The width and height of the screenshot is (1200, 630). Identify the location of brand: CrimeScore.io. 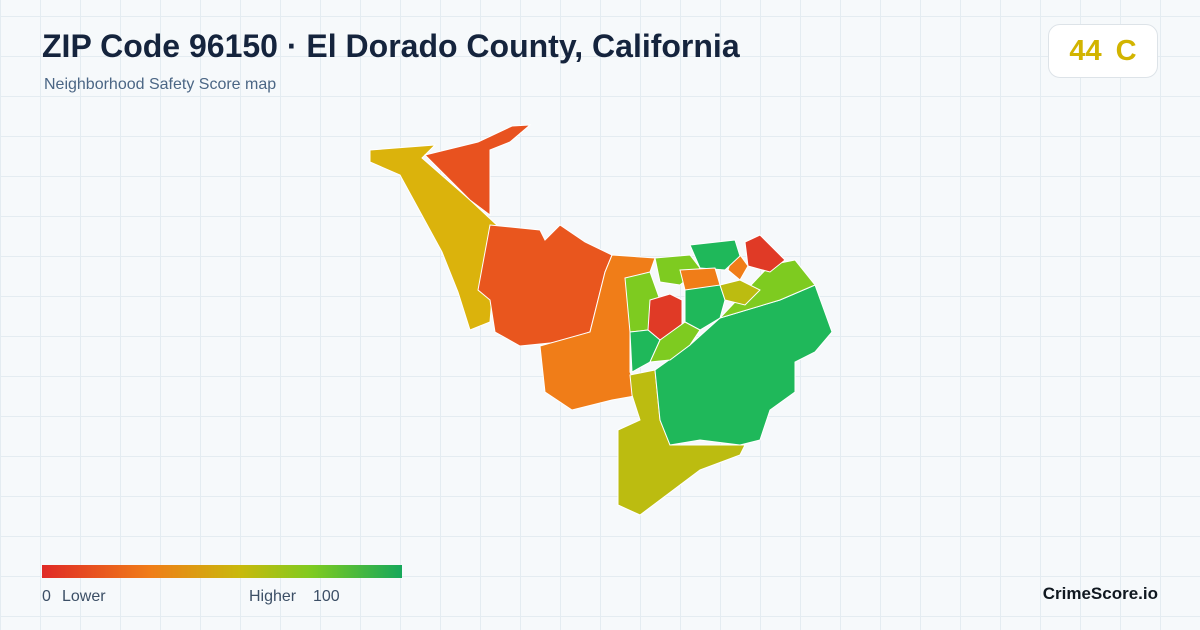
(1100, 593).